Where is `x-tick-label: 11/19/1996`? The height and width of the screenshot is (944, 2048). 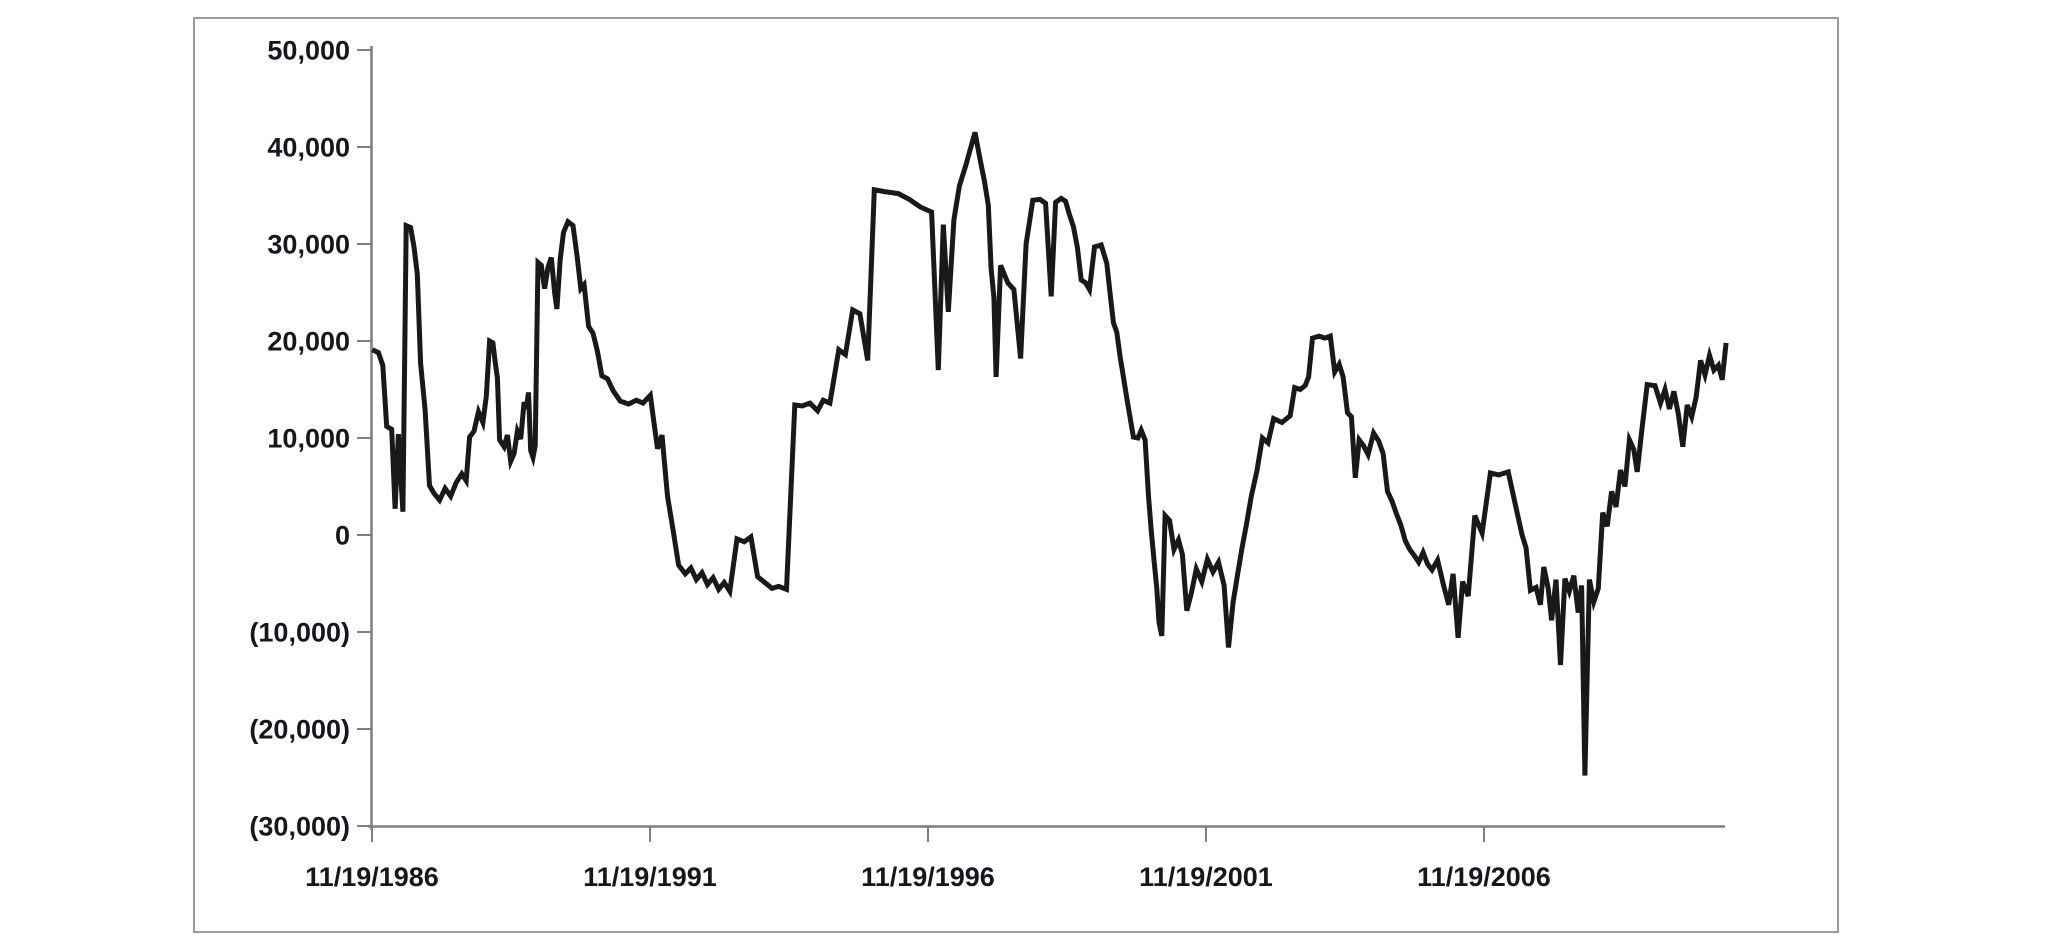 x-tick-label: 11/19/1996 is located at coordinates (928, 877).